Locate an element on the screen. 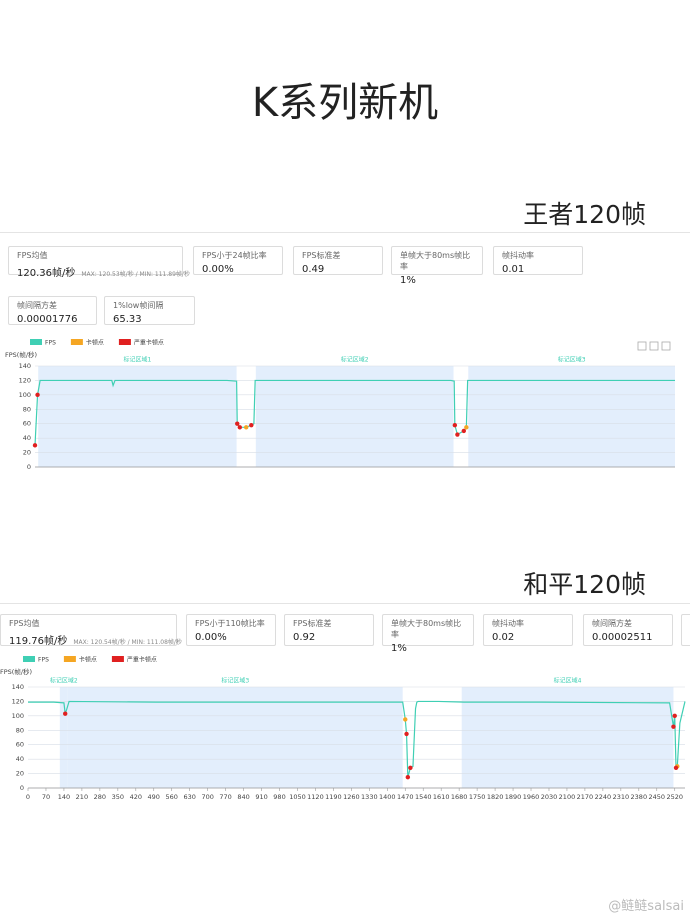 This screenshot has width=690, height=920. watermark: @鲢鲢salsai is located at coordinates (646, 906).